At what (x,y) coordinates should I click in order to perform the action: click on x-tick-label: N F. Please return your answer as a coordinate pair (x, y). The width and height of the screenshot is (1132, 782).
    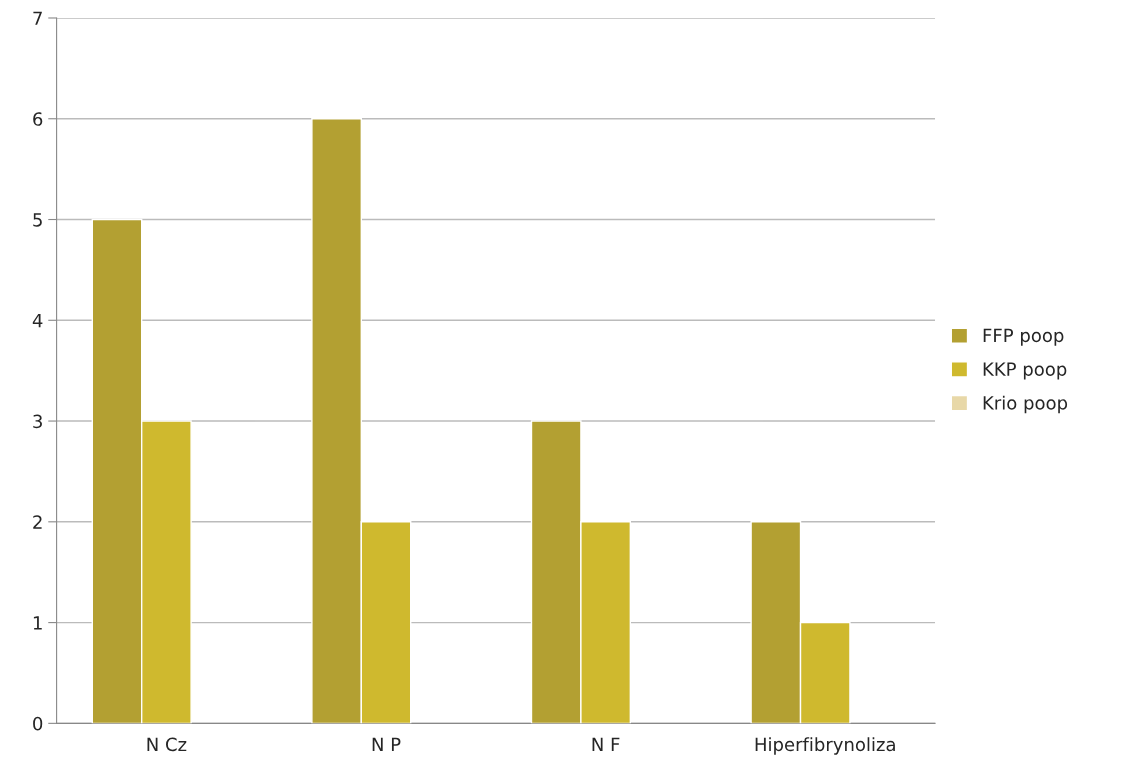
    Looking at the image, I should click on (606, 744).